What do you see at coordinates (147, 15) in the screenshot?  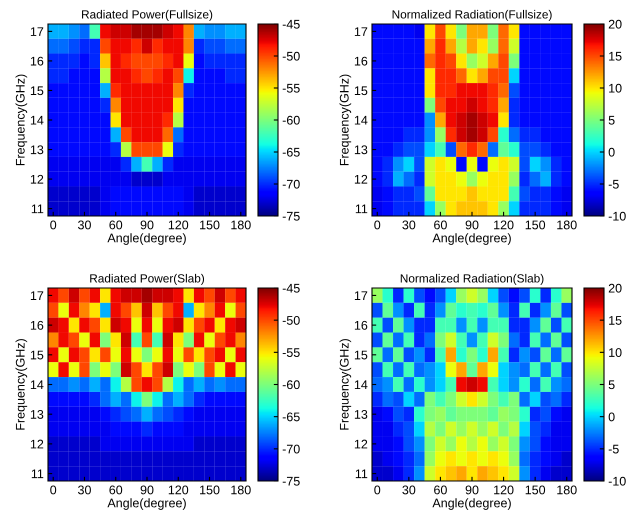 I see `chart-title: Radiated Power(Fullsize)` at bounding box center [147, 15].